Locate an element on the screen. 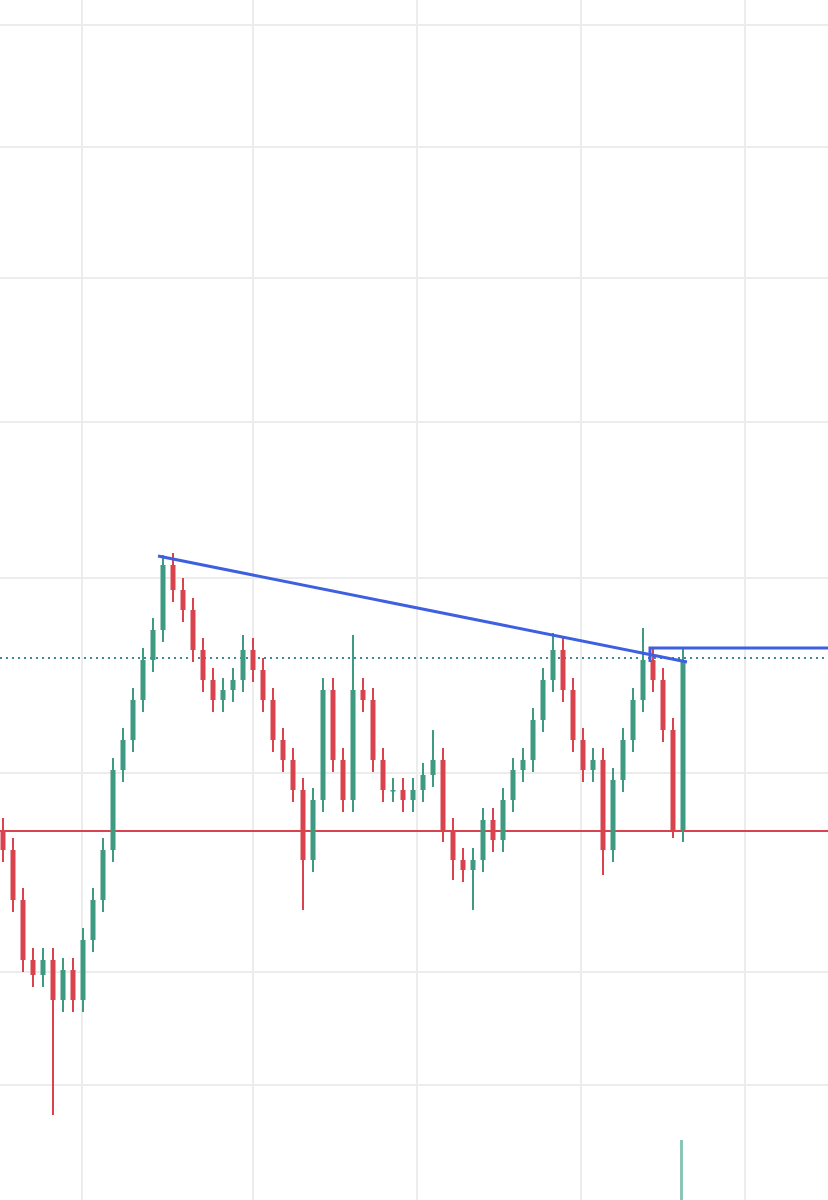 Image resolution: width=828 pixels, height=1200 pixels. breakout-line is located at coordinates (738, 654).